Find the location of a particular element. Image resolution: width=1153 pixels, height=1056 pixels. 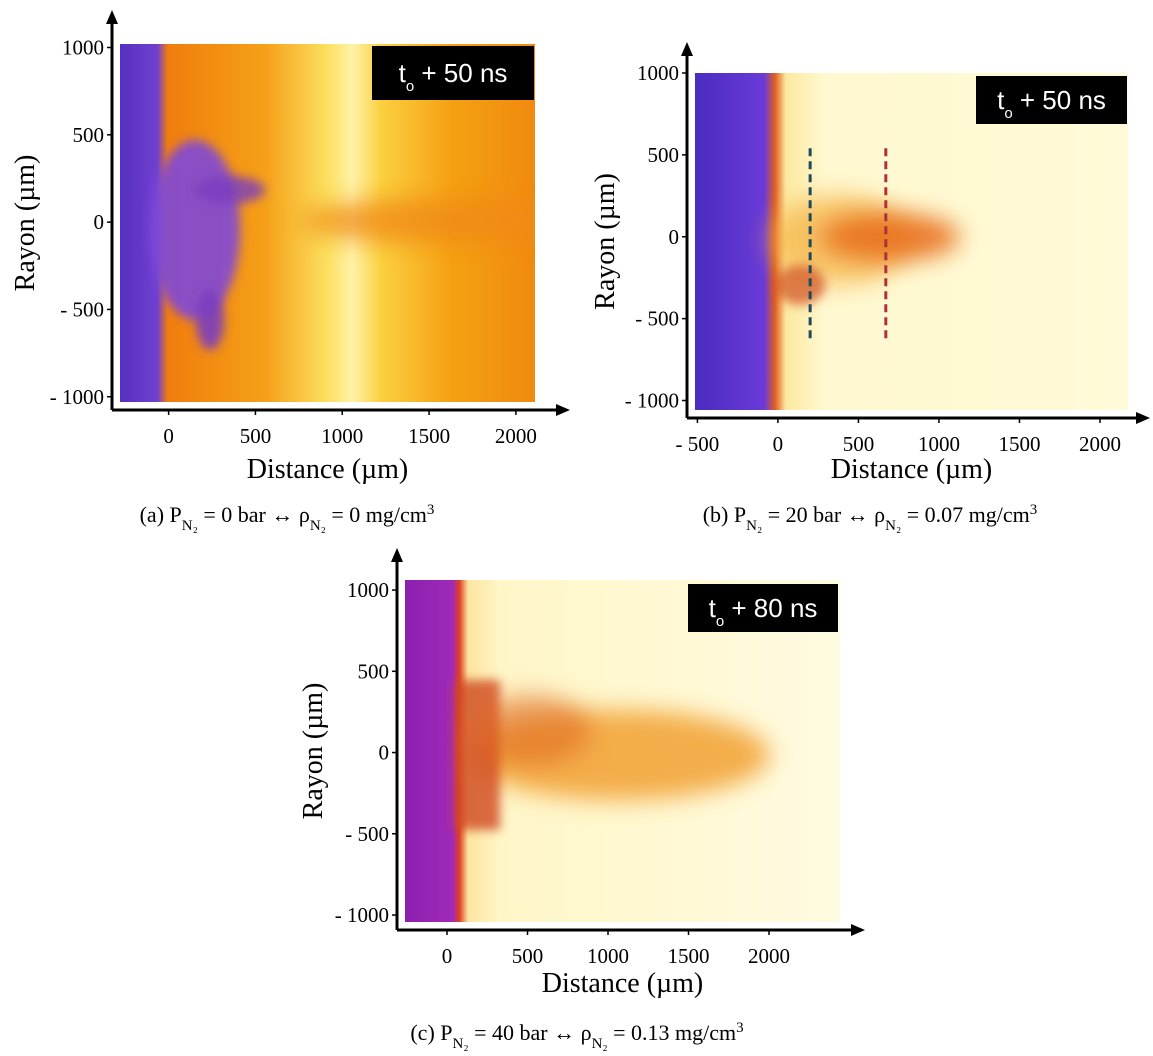

text-part: (c) P is located at coordinates (431, 1032).